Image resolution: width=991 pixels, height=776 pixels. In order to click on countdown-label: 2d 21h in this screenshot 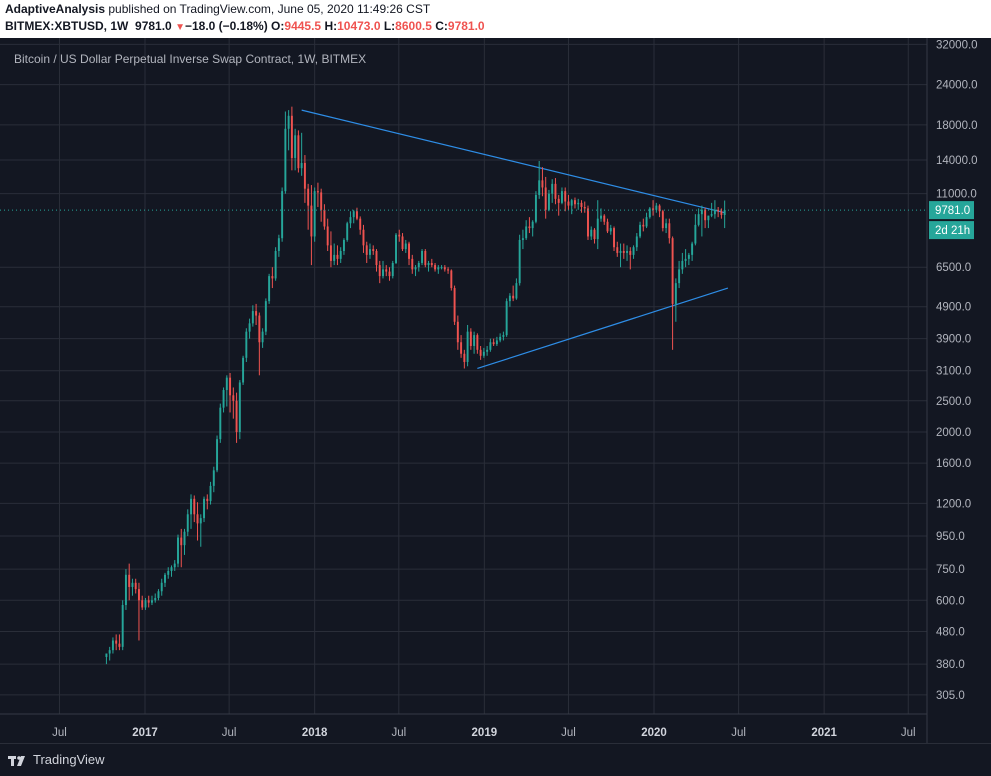, I will do `click(952, 231)`.